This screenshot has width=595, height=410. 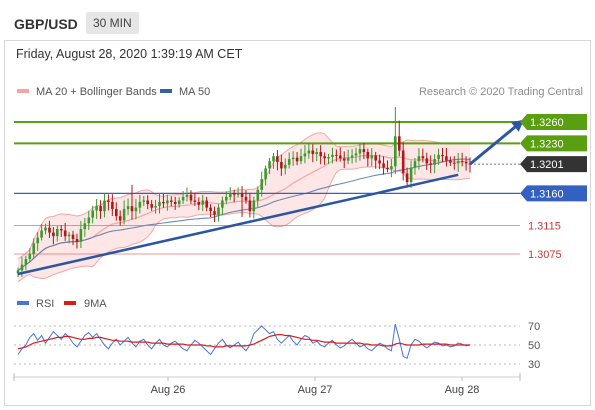 I want to click on target-arrow-shaft, so click(x=496, y=143).